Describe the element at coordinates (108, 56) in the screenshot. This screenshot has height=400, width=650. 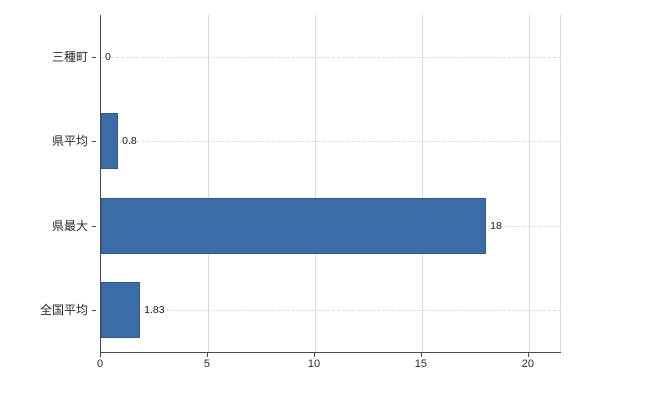
I see `bar-value-label: 0` at that location.